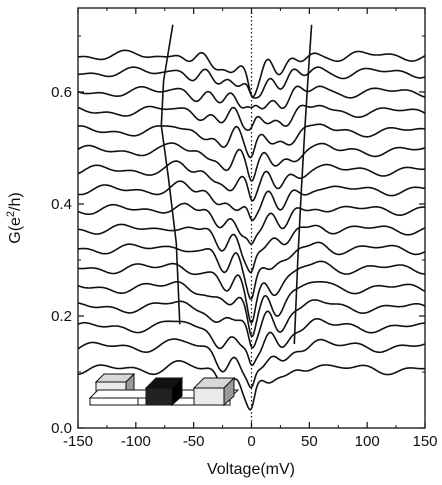  Describe the element at coordinates (78, 441) in the screenshot. I see `x-tick-label: -150` at that location.